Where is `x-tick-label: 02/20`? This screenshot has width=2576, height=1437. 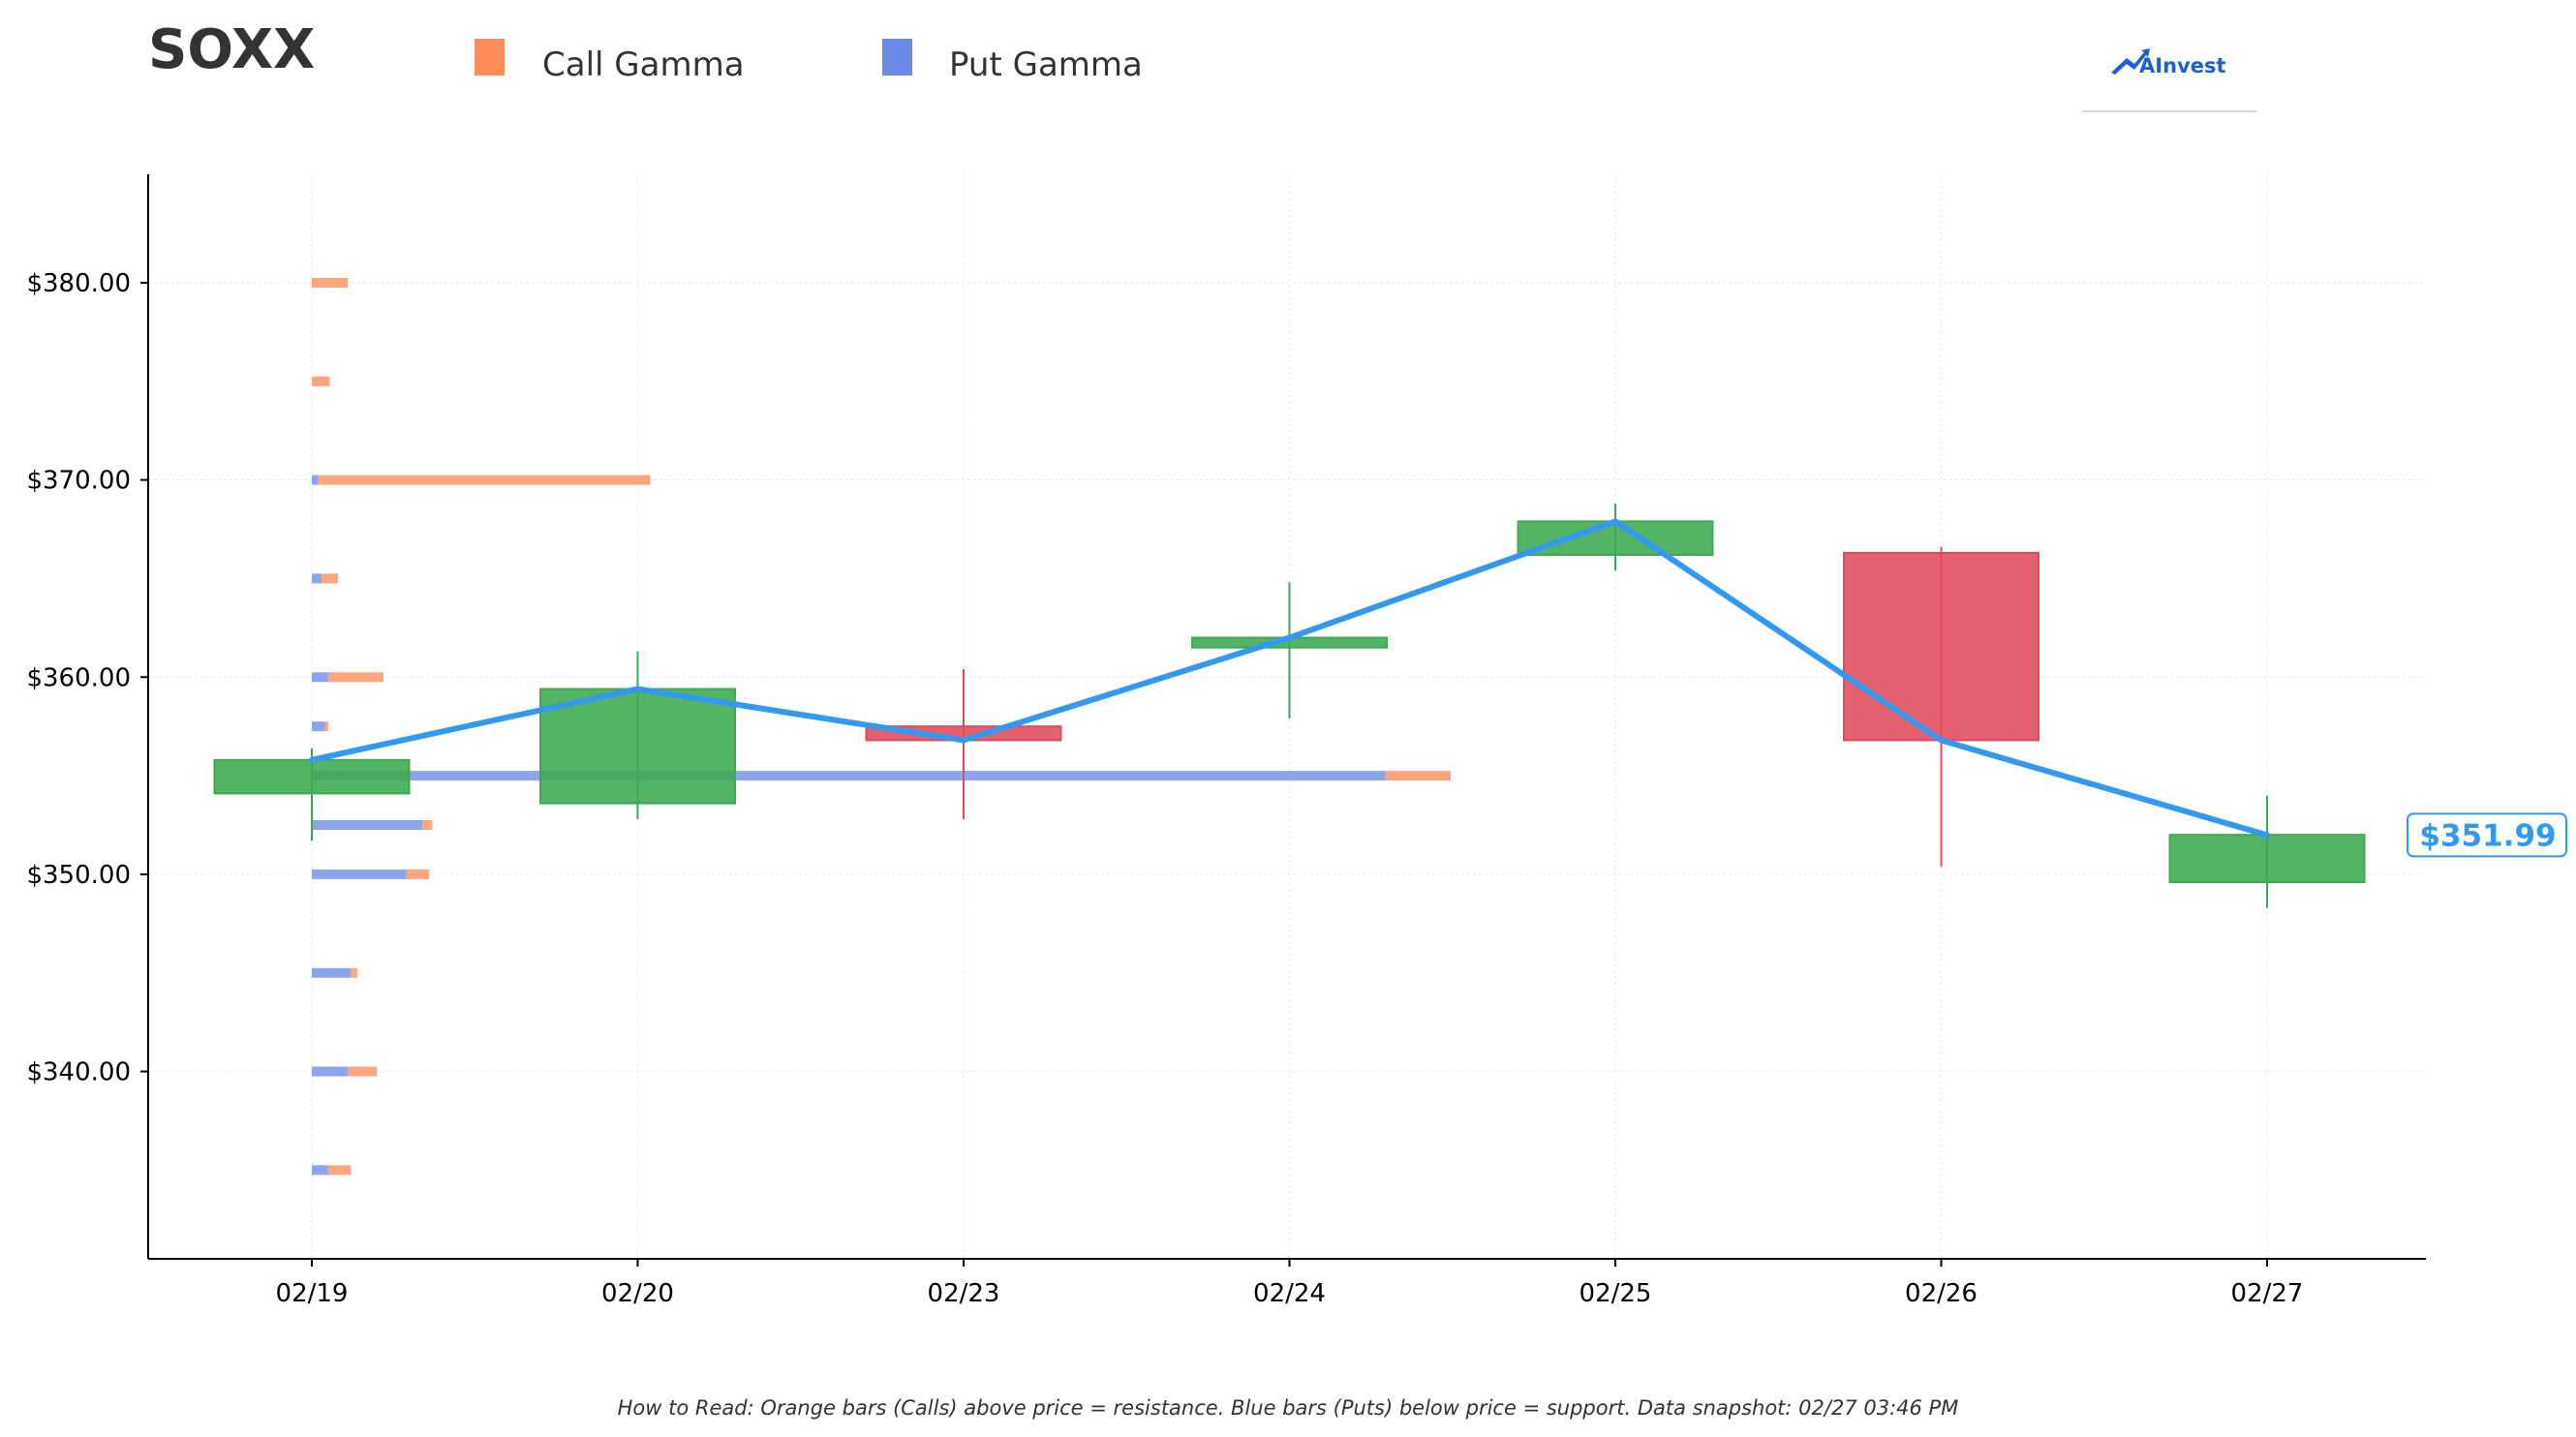 x-tick-label: 02/20 is located at coordinates (637, 1294).